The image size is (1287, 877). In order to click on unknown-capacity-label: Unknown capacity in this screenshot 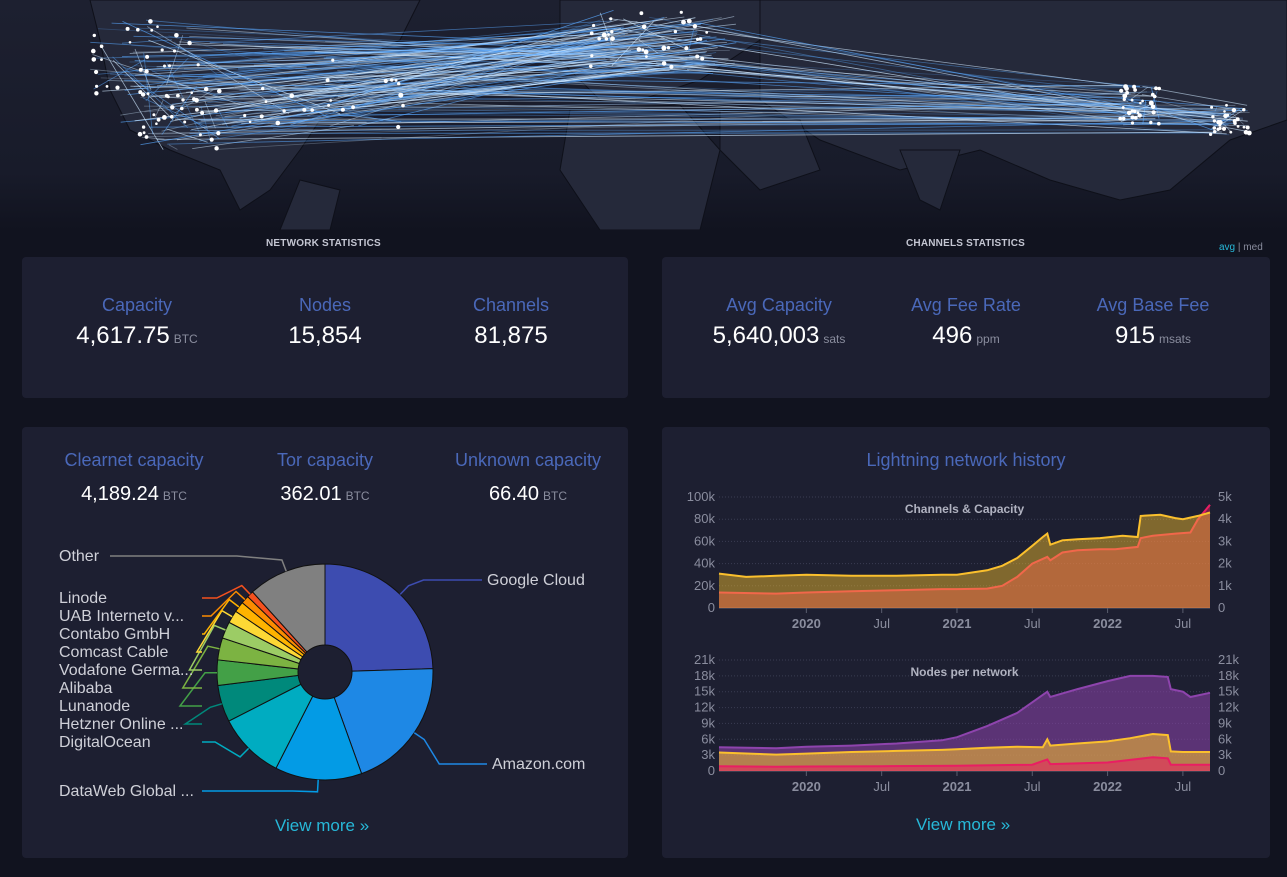, I will do `click(528, 460)`.